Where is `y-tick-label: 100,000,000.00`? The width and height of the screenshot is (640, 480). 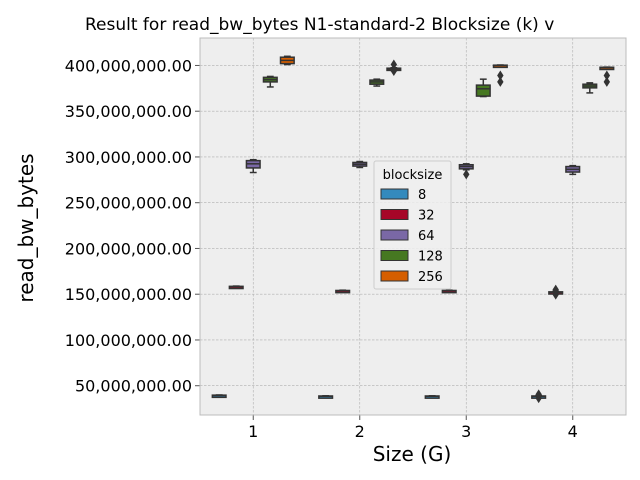
y-tick-label: 100,000,000.00 is located at coordinates (128, 340).